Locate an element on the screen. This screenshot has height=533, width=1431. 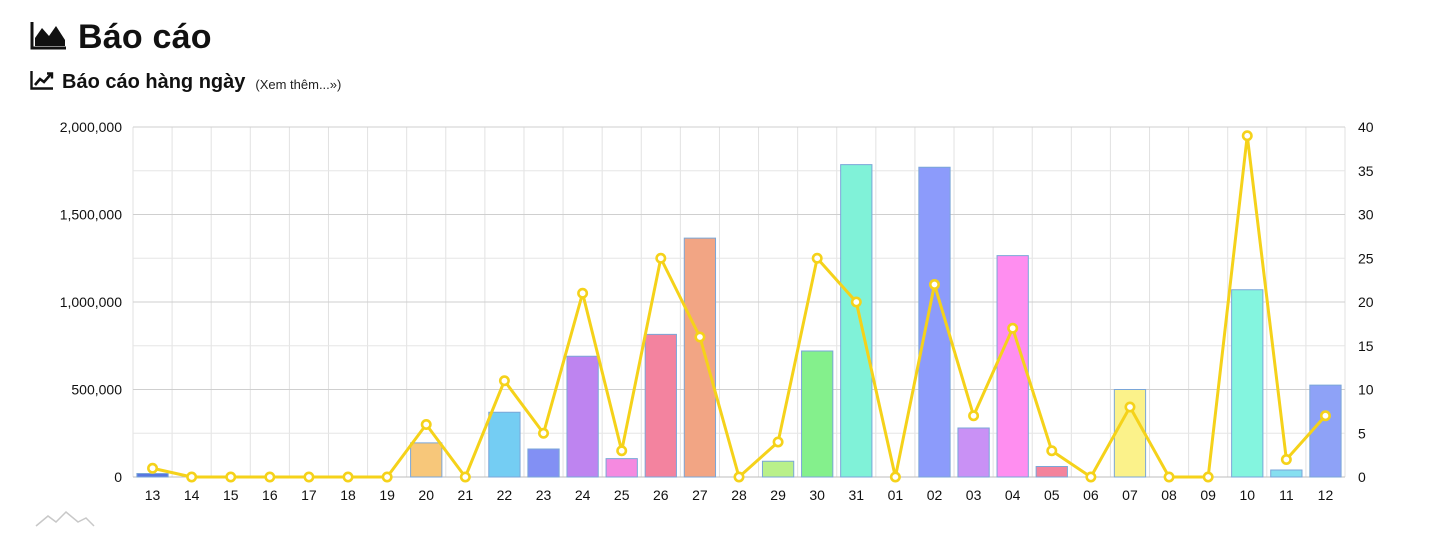
x-tick-label: 21 is located at coordinates (466, 495).